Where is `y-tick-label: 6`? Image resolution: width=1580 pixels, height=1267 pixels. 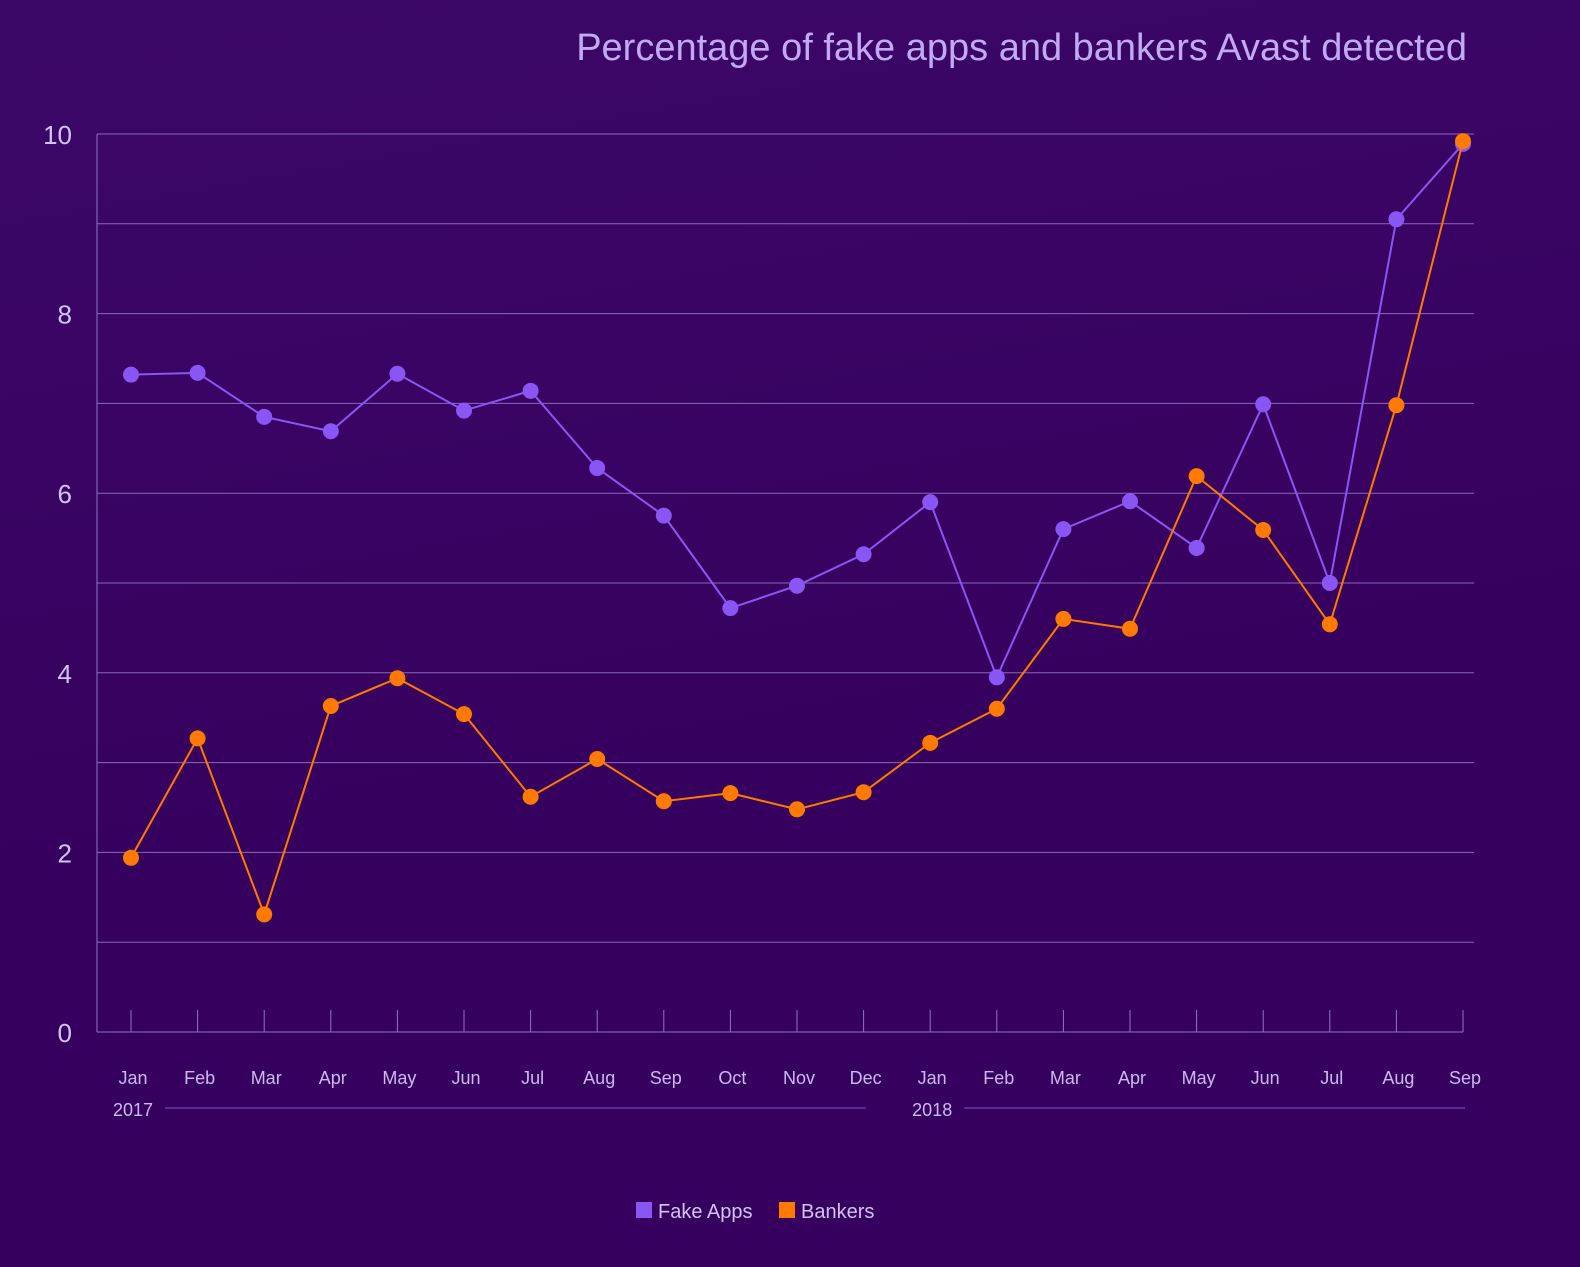
y-tick-label: 6 is located at coordinates (65, 494).